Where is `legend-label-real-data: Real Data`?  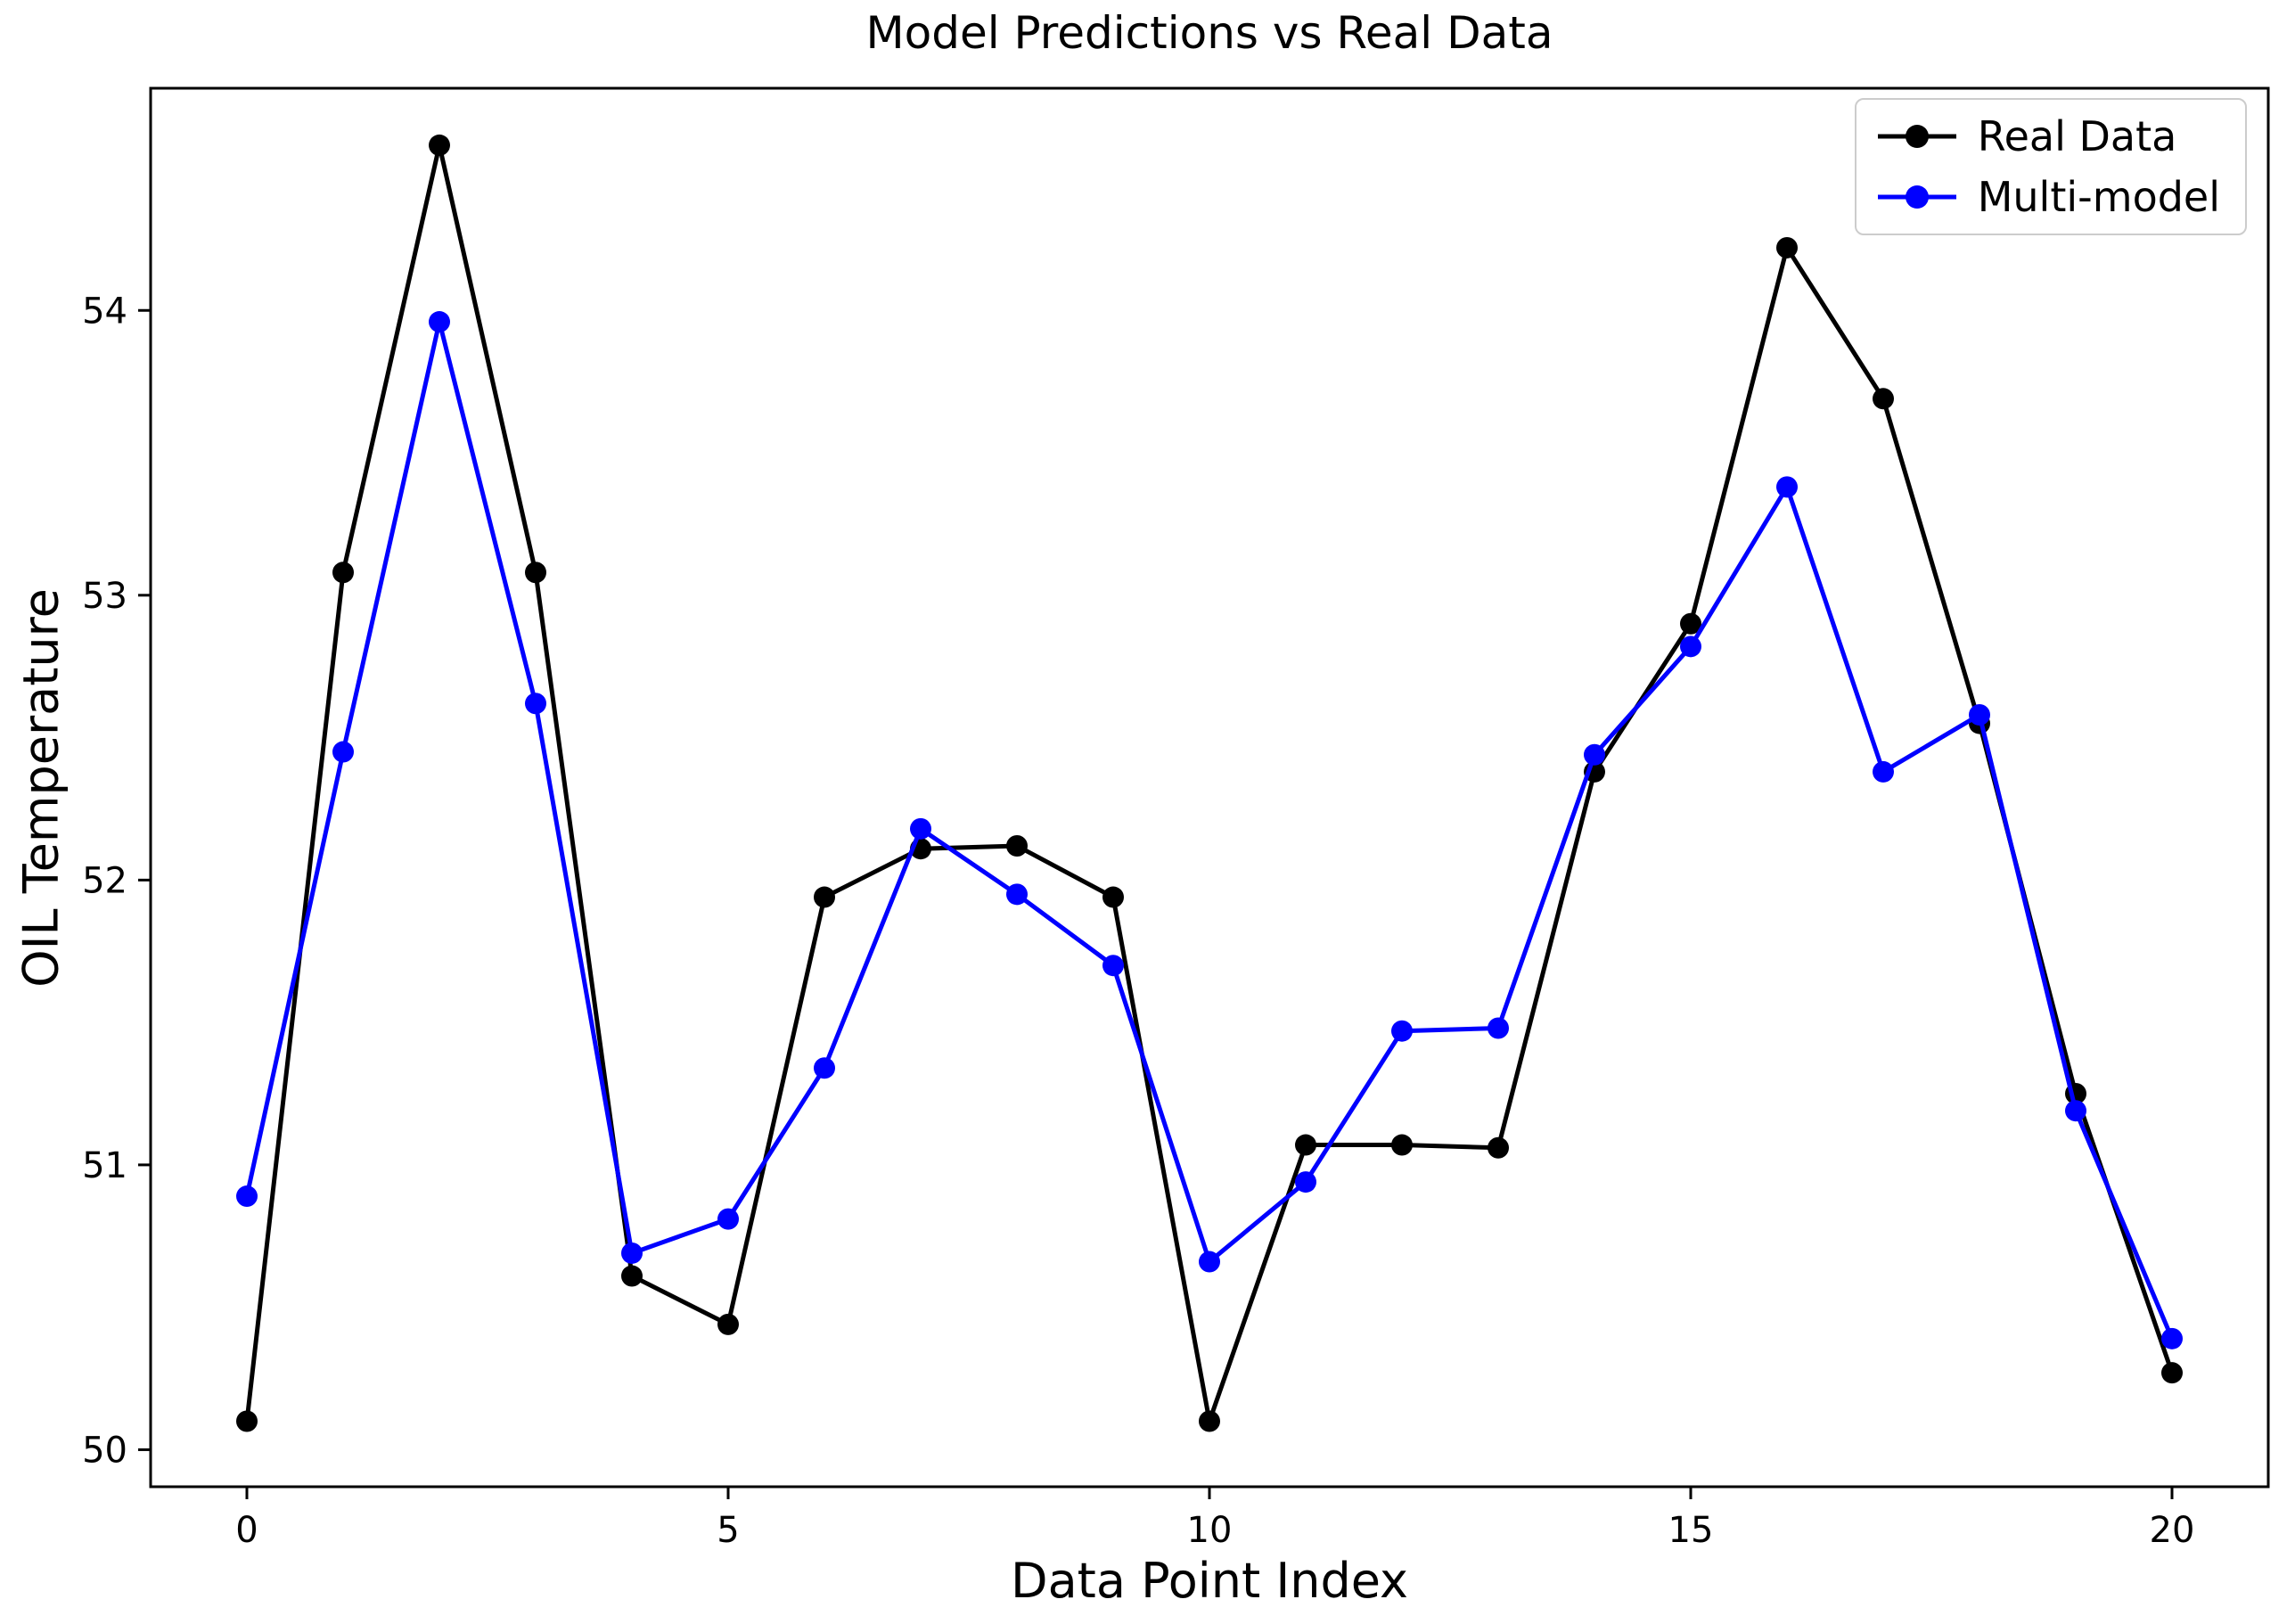
legend-label-real-data: Real Data is located at coordinates (2077, 136).